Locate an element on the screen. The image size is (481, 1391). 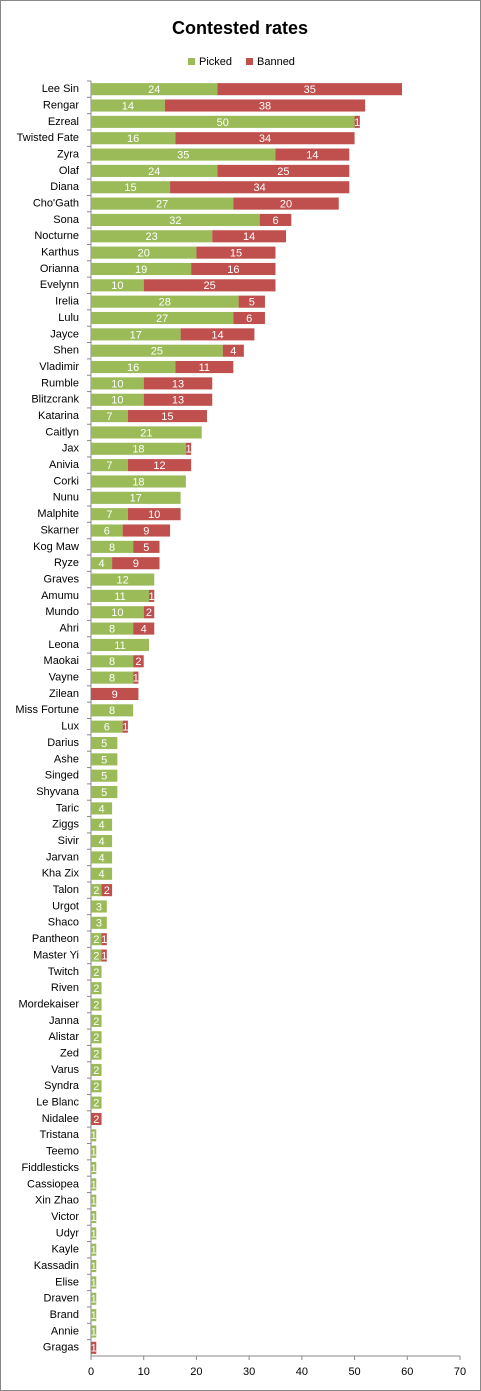
y-tick-label: Twisted Fate is located at coordinates (48, 138).